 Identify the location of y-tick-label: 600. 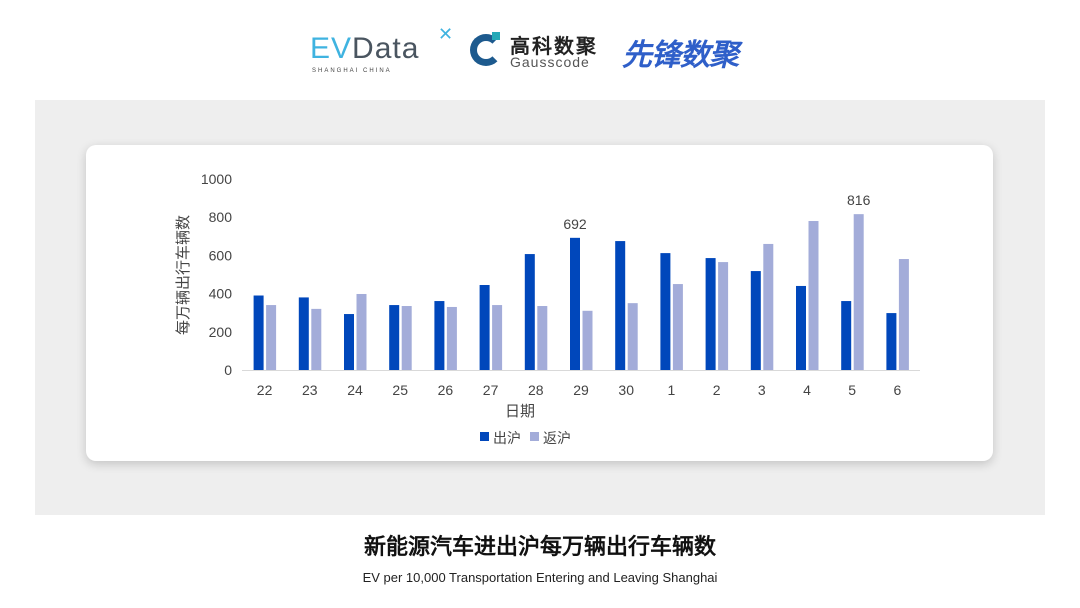
(221, 255).